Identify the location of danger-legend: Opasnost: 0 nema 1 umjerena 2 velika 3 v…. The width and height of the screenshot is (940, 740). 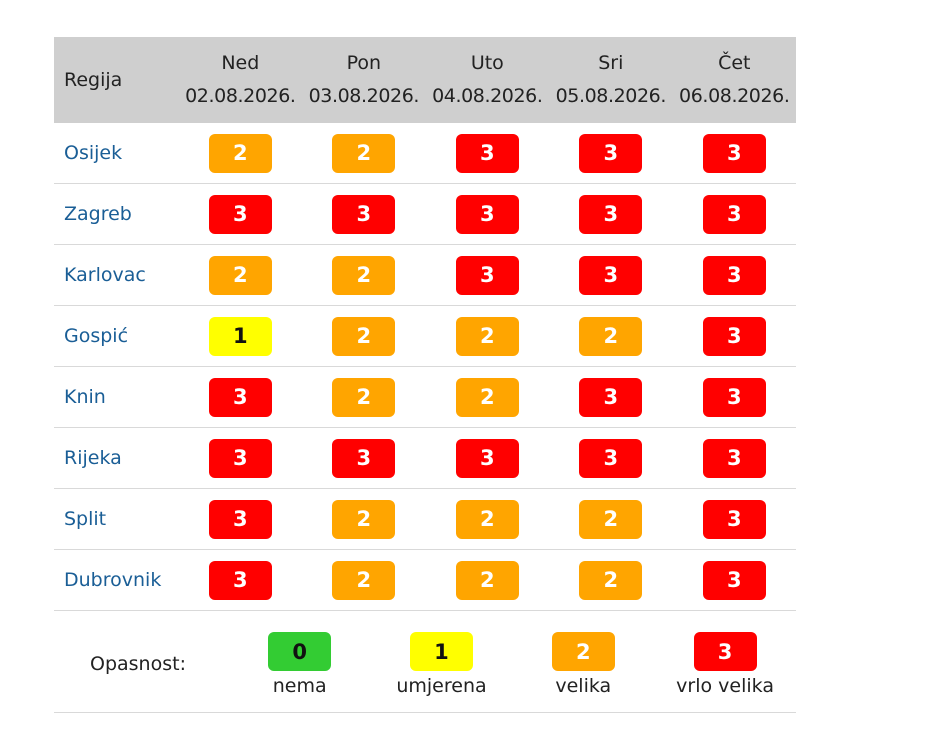
(425, 662).